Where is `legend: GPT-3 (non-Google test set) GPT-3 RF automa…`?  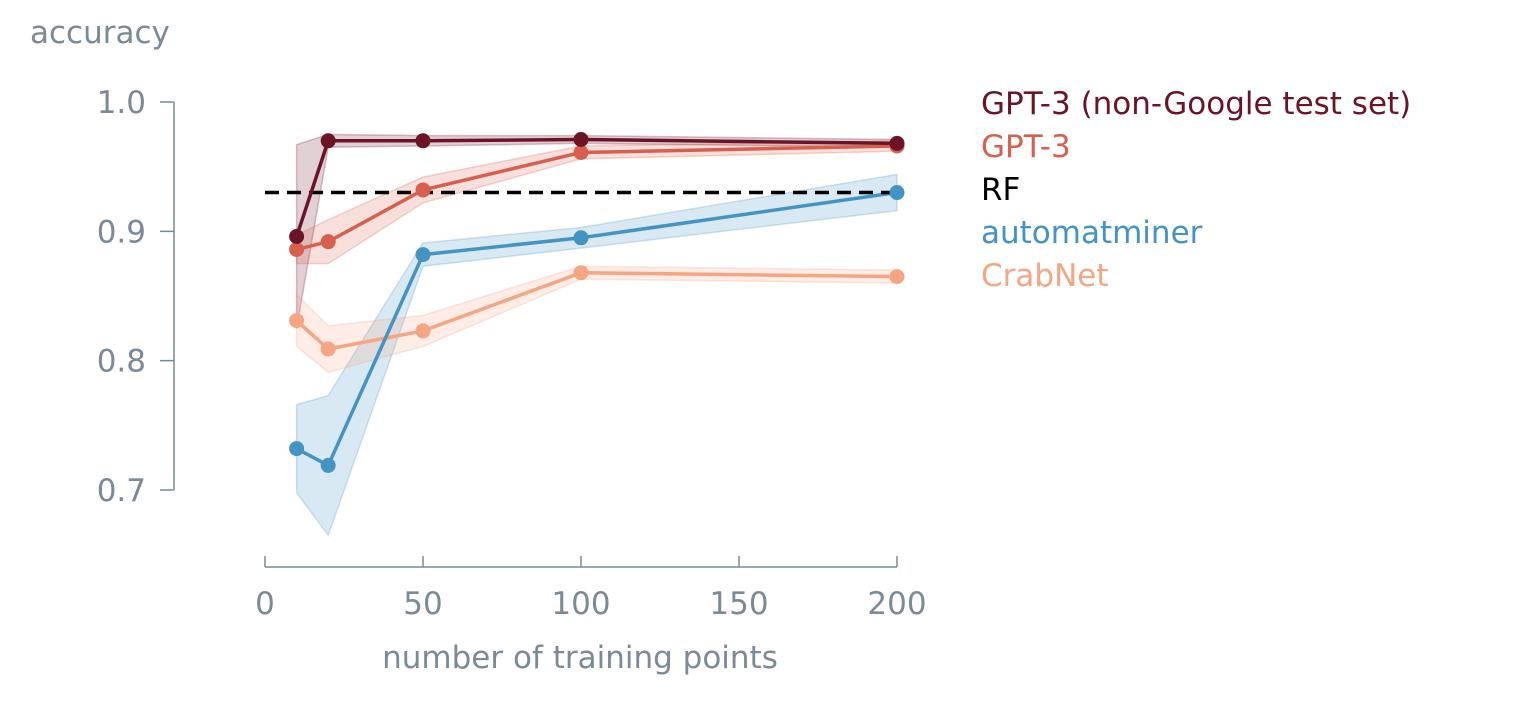 legend: GPT-3 (non-Google test set) GPT-3 RF automa… is located at coordinates (1196, 190).